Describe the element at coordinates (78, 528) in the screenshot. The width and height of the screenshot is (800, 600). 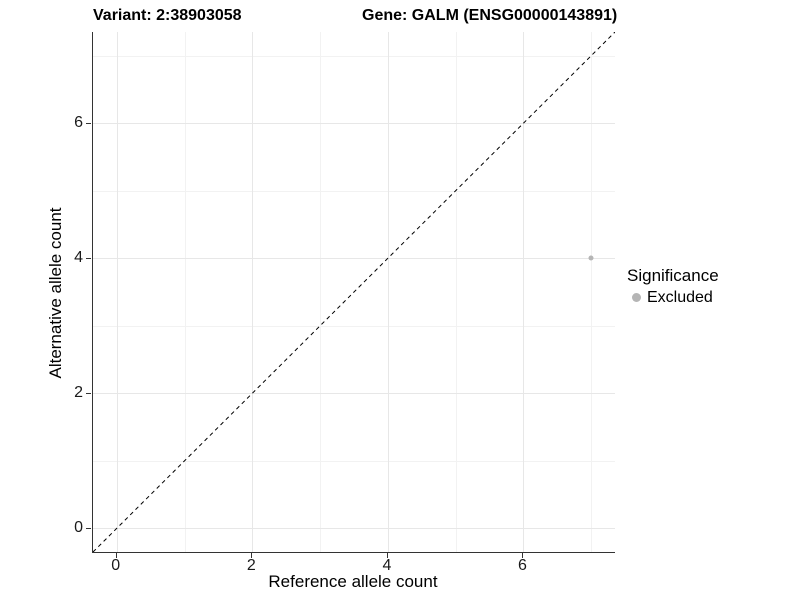
I see `y-tick-label: 0` at that location.